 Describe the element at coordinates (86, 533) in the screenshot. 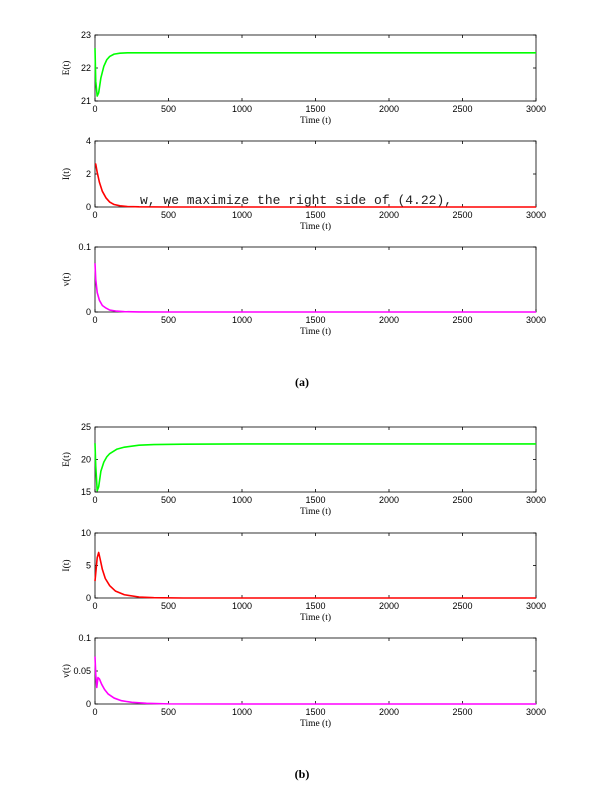

I see `y-tick-label: 10` at that location.